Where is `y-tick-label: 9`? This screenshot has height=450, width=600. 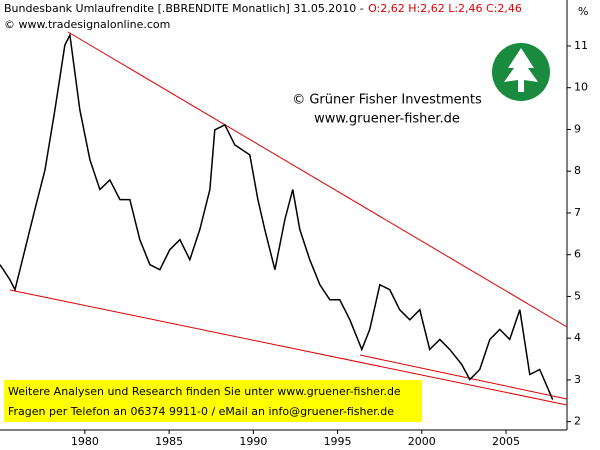
y-tick-label: 9 is located at coordinates (577, 128).